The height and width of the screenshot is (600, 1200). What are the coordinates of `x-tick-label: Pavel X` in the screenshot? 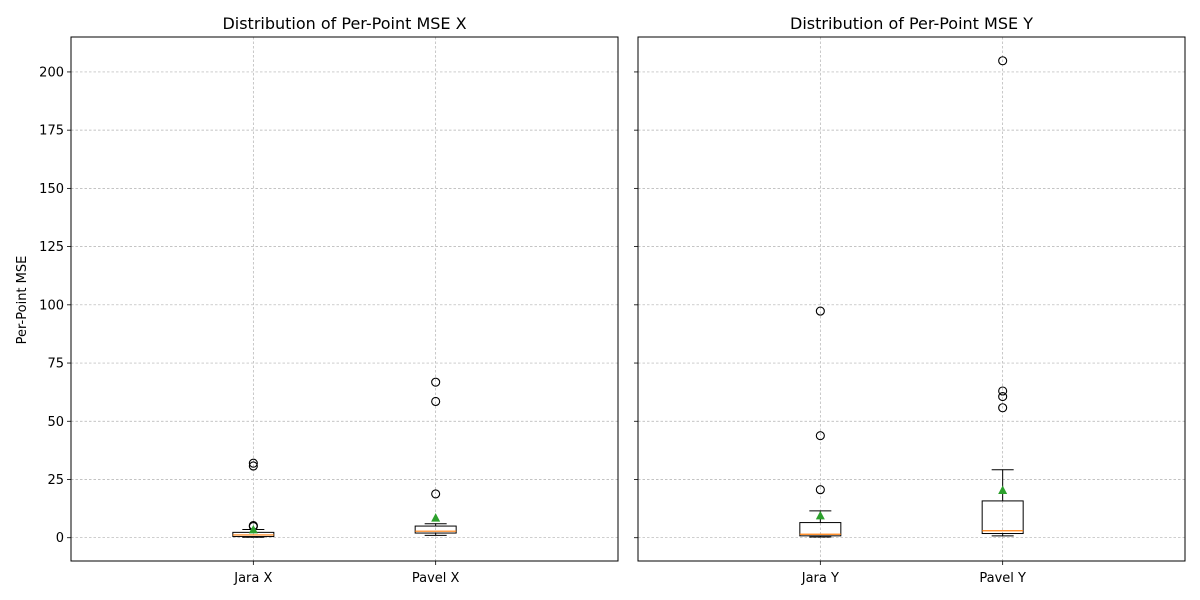 It's located at (436, 578).